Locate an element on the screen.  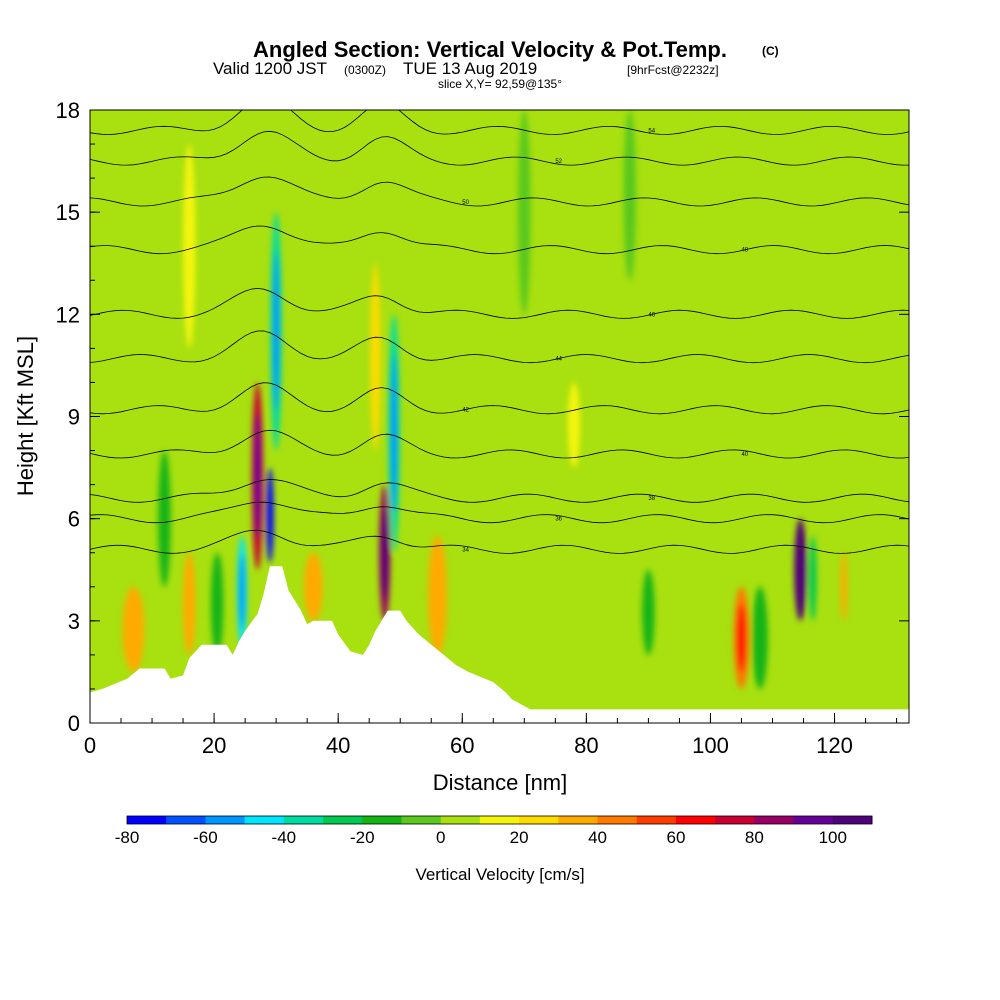
x-tick-label: 80 is located at coordinates (586, 745).